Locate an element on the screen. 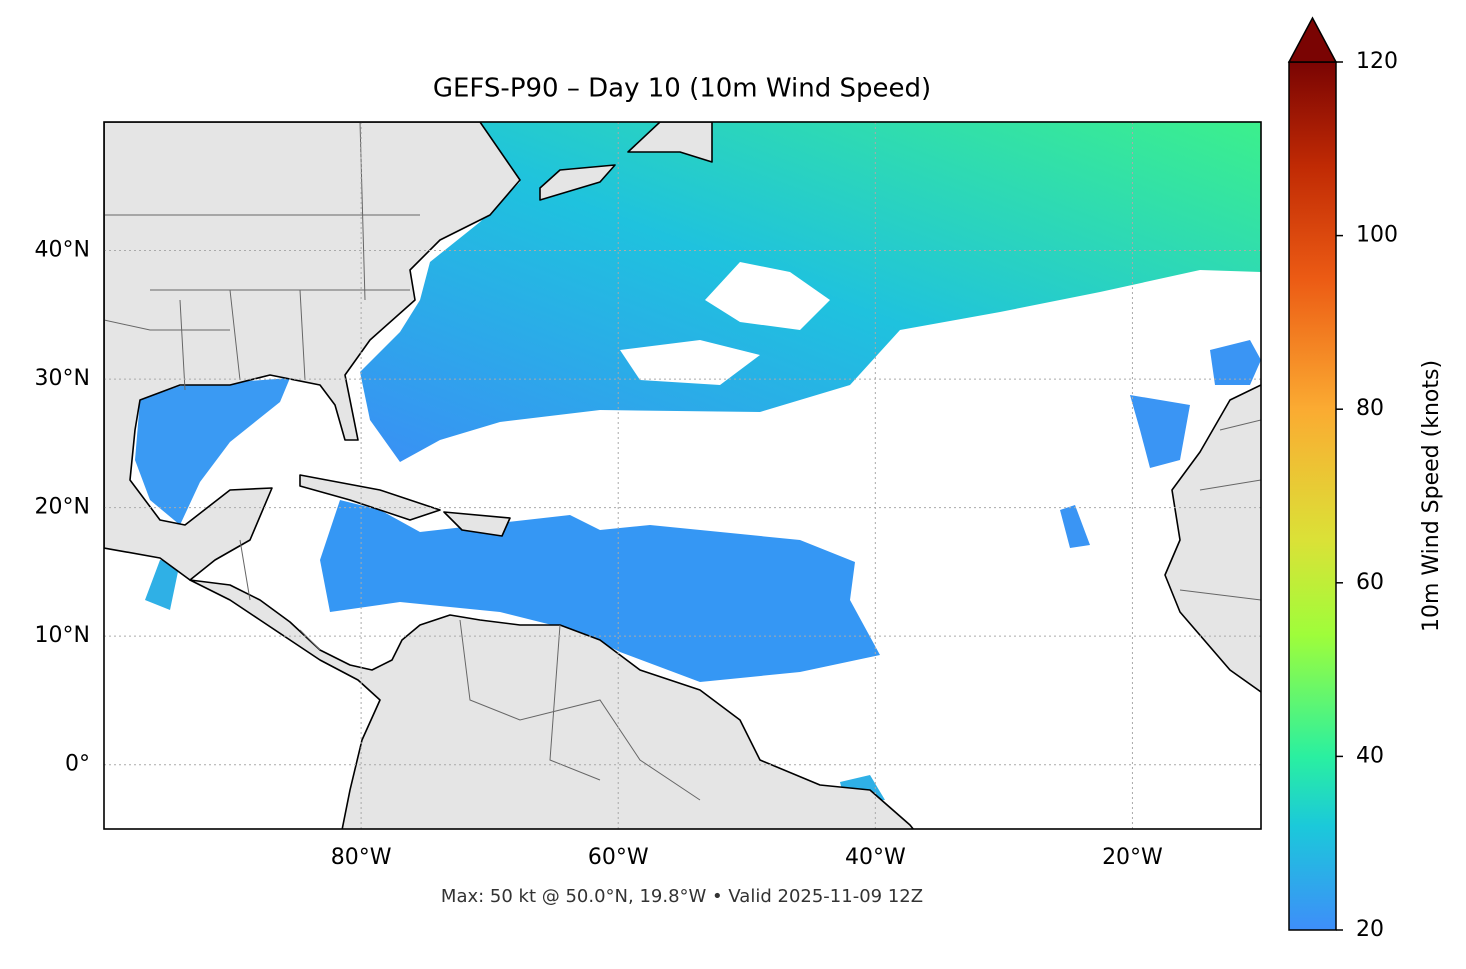  colorbar: 10m Wind Speed (knots) 20 40 60 80 100 120 is located at coordinates (1365, 479).